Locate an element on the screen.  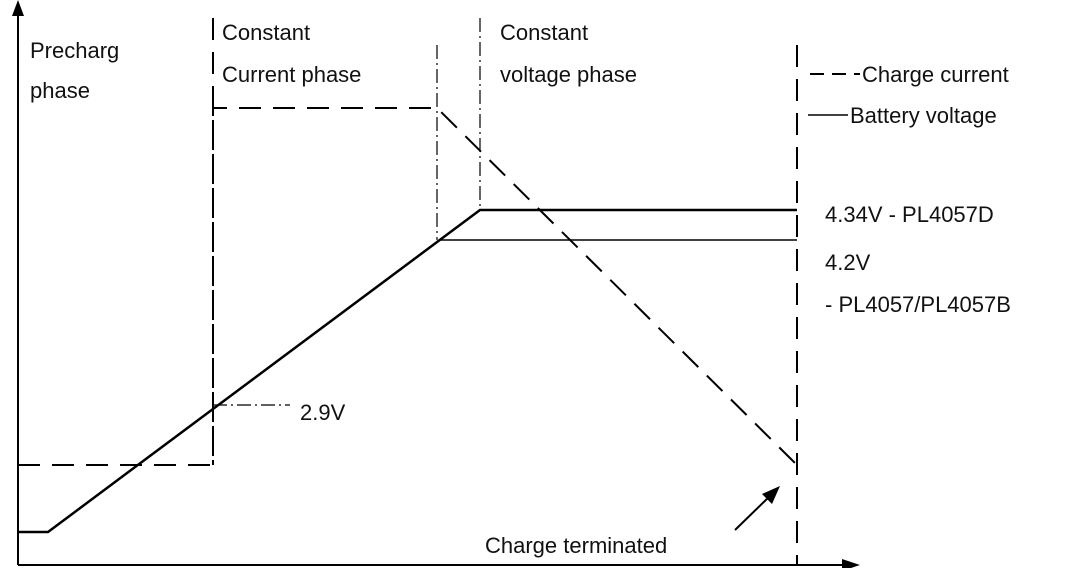
phase-label: voltage phase is located at coordinates (568, 74).